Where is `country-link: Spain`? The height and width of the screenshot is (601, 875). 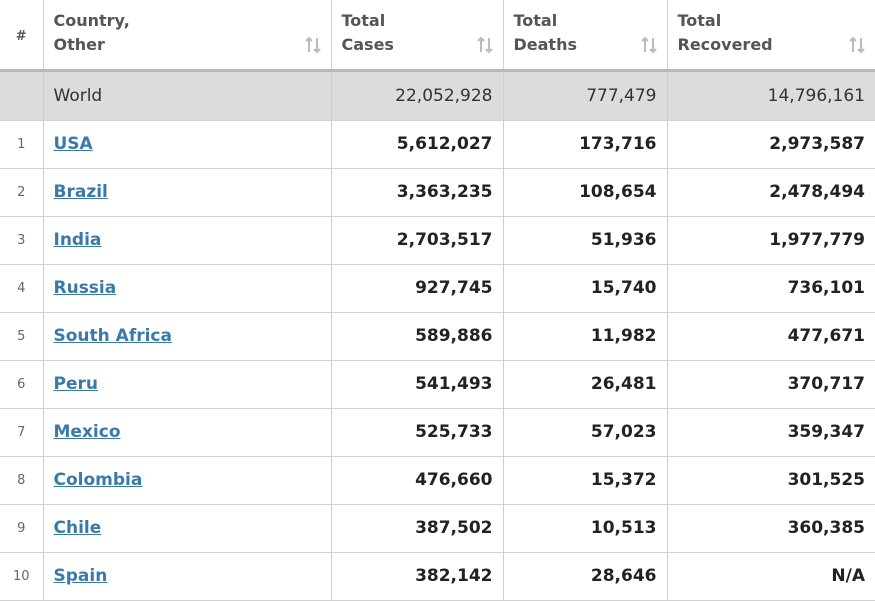
country-link: Spain is located at coordinates (80, 576).